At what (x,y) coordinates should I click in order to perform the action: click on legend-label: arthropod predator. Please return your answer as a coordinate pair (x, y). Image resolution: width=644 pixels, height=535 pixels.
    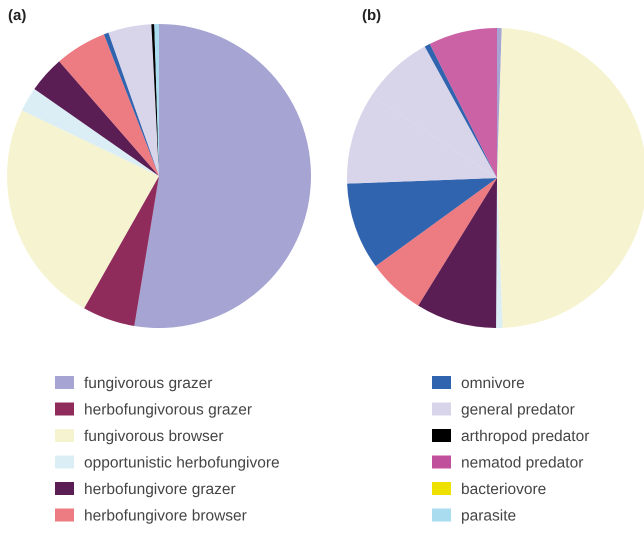
    Looking at the image, I should click on (525, 436).